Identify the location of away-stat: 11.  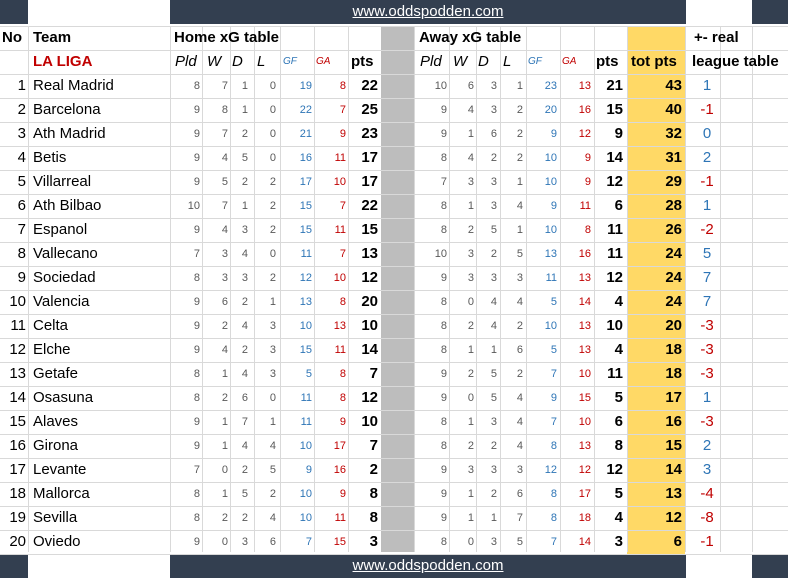
(585, 206).